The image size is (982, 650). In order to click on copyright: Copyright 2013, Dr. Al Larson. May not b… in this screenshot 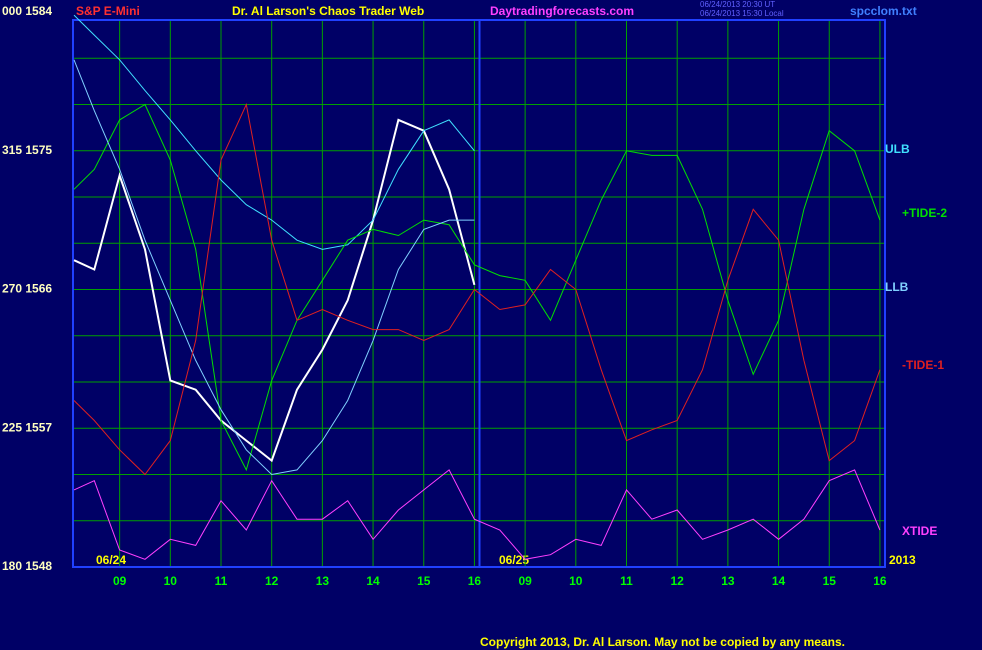, I will do `click(662, 642)`.